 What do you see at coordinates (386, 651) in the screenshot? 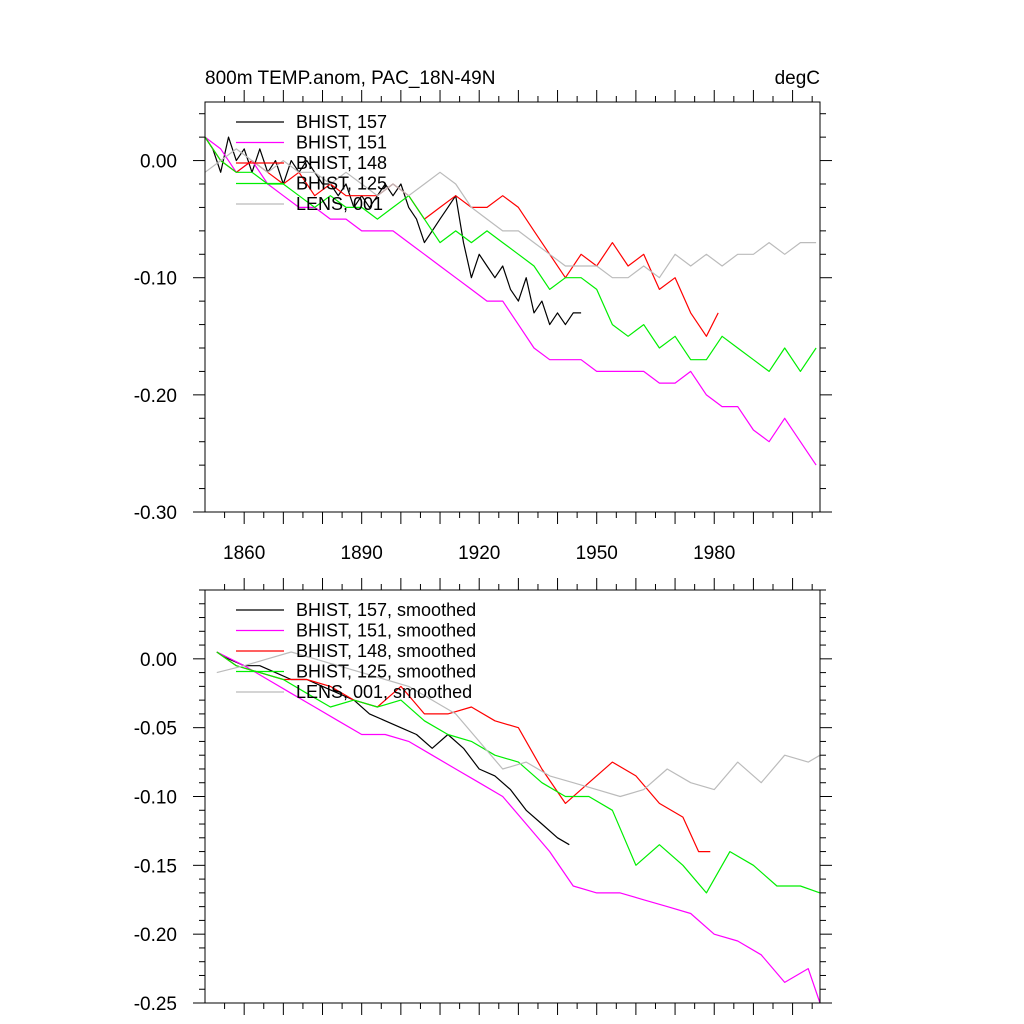
I see `legend-entry: BHIST, 148, smoothed` at bounding box center [386, 651].